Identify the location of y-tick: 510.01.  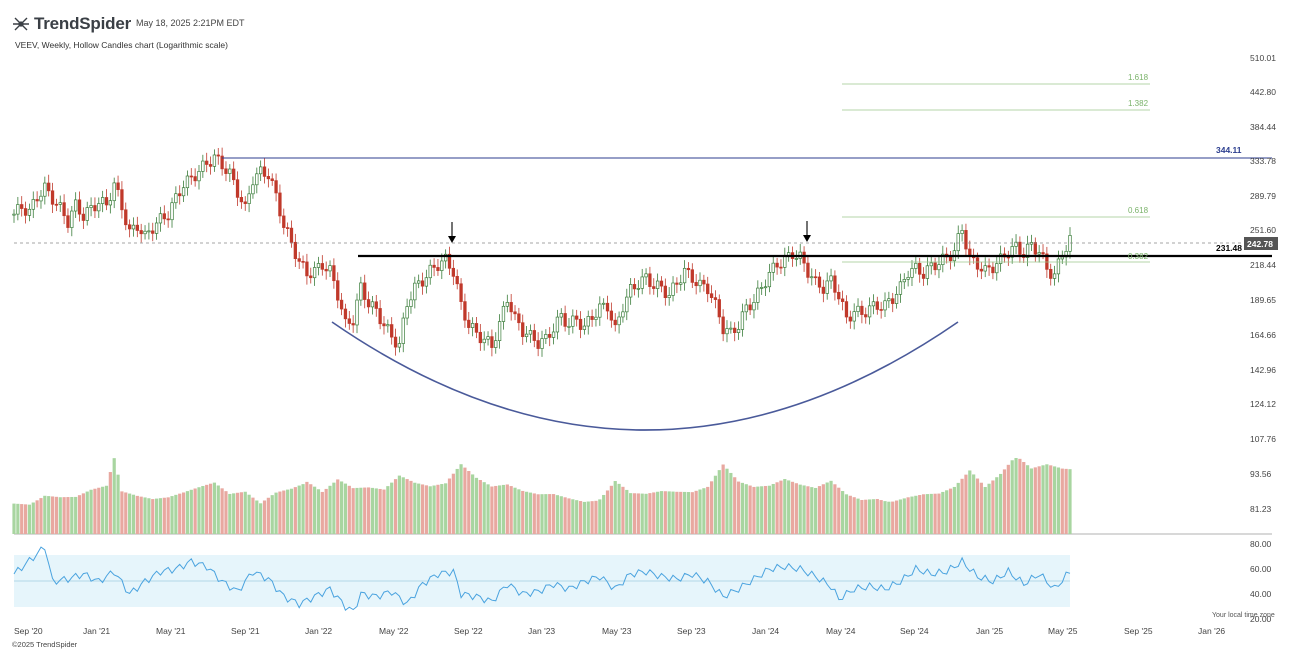
(1263, 58).